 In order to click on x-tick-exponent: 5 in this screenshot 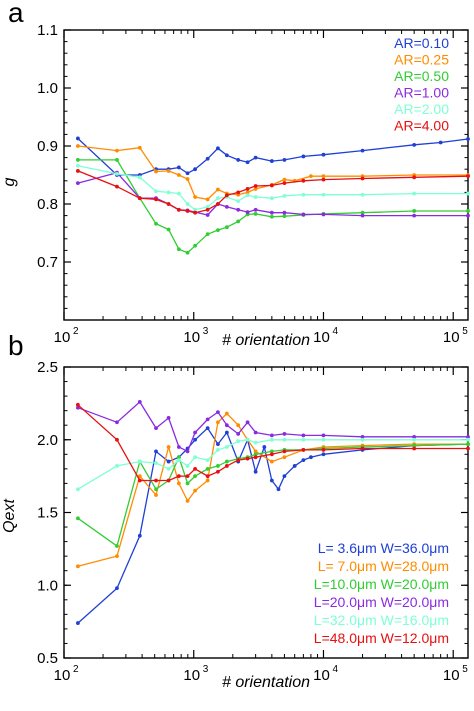, I will do `click(465, 669)`.